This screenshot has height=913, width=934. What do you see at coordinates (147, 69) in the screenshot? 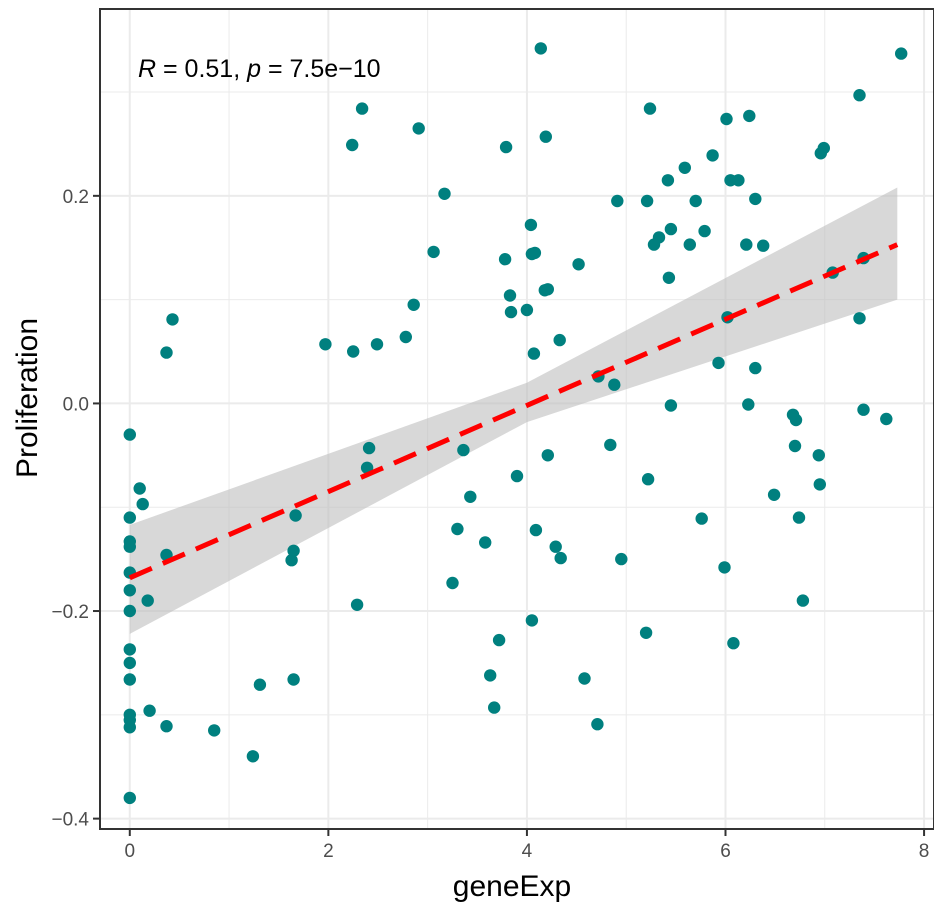
I see `r-symbol: R` at bounding box center [147, 69].